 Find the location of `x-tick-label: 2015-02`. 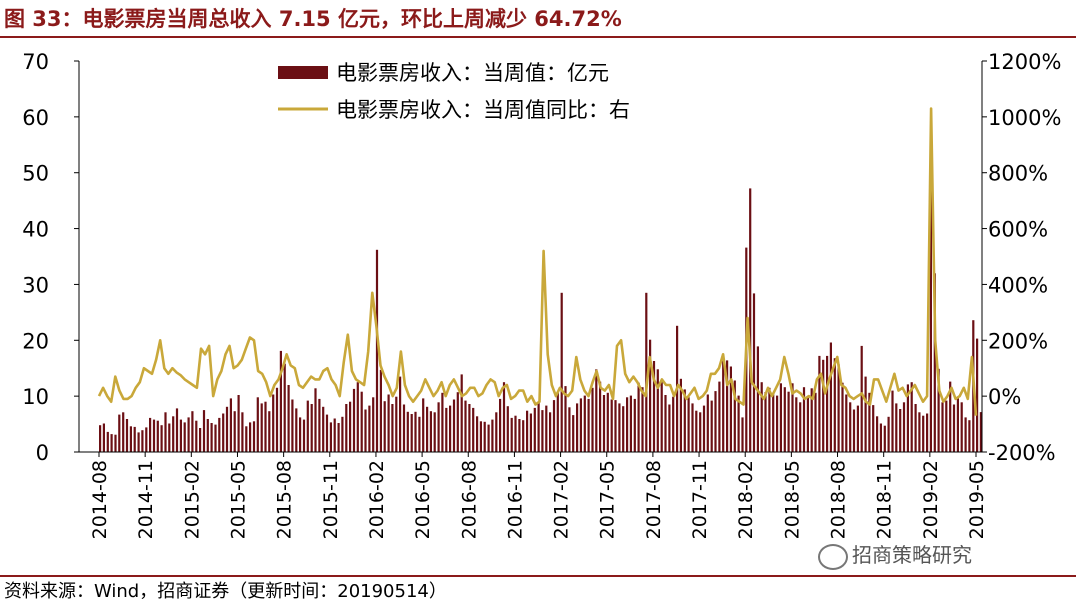

x-tick-label: 2015-02 is located at coordinates (192, 499).